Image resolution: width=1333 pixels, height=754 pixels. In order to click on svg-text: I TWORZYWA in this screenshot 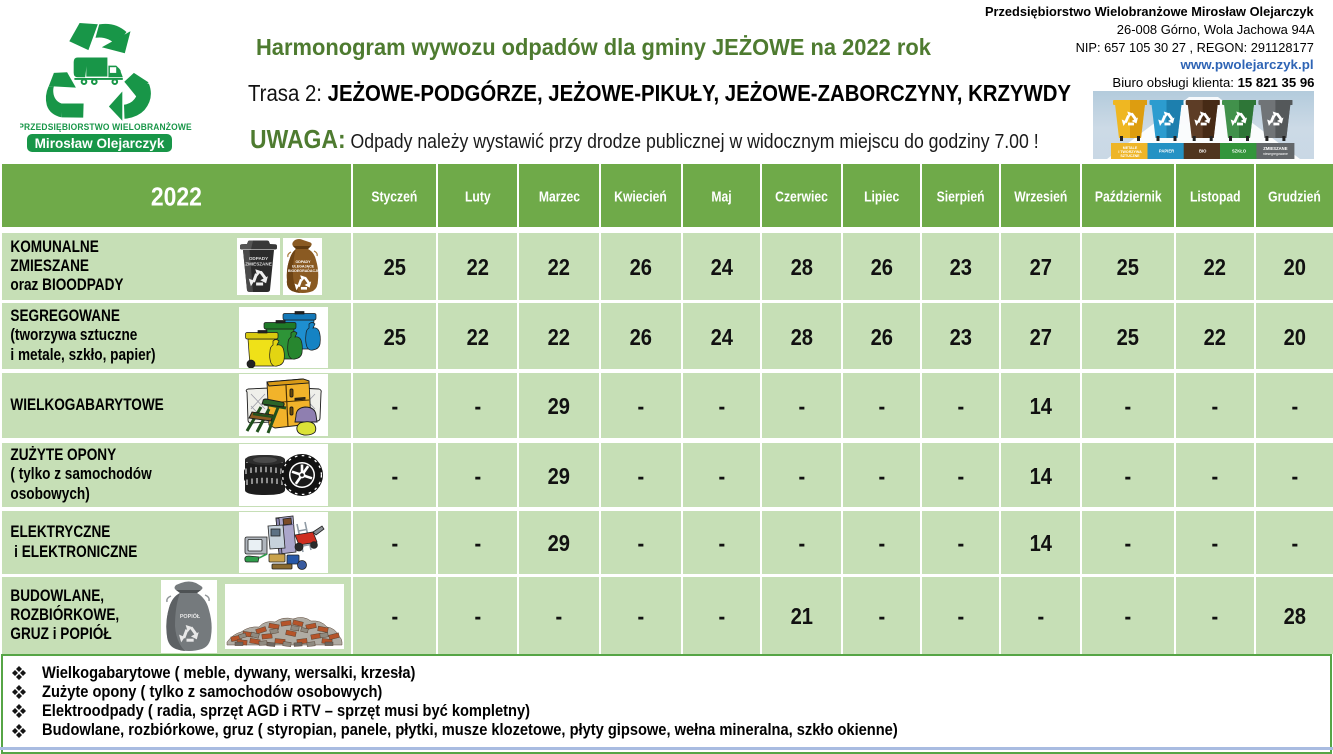, I will do `click(1130, 152)`.